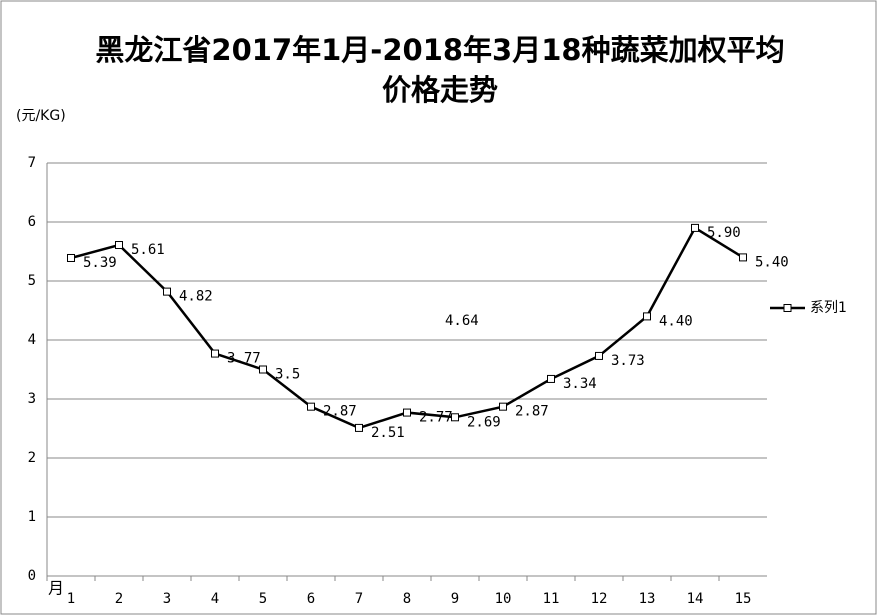 The height and width of the screenshot is (616, 878). I want to click on legend-label: 系列1, so click(828, 308).